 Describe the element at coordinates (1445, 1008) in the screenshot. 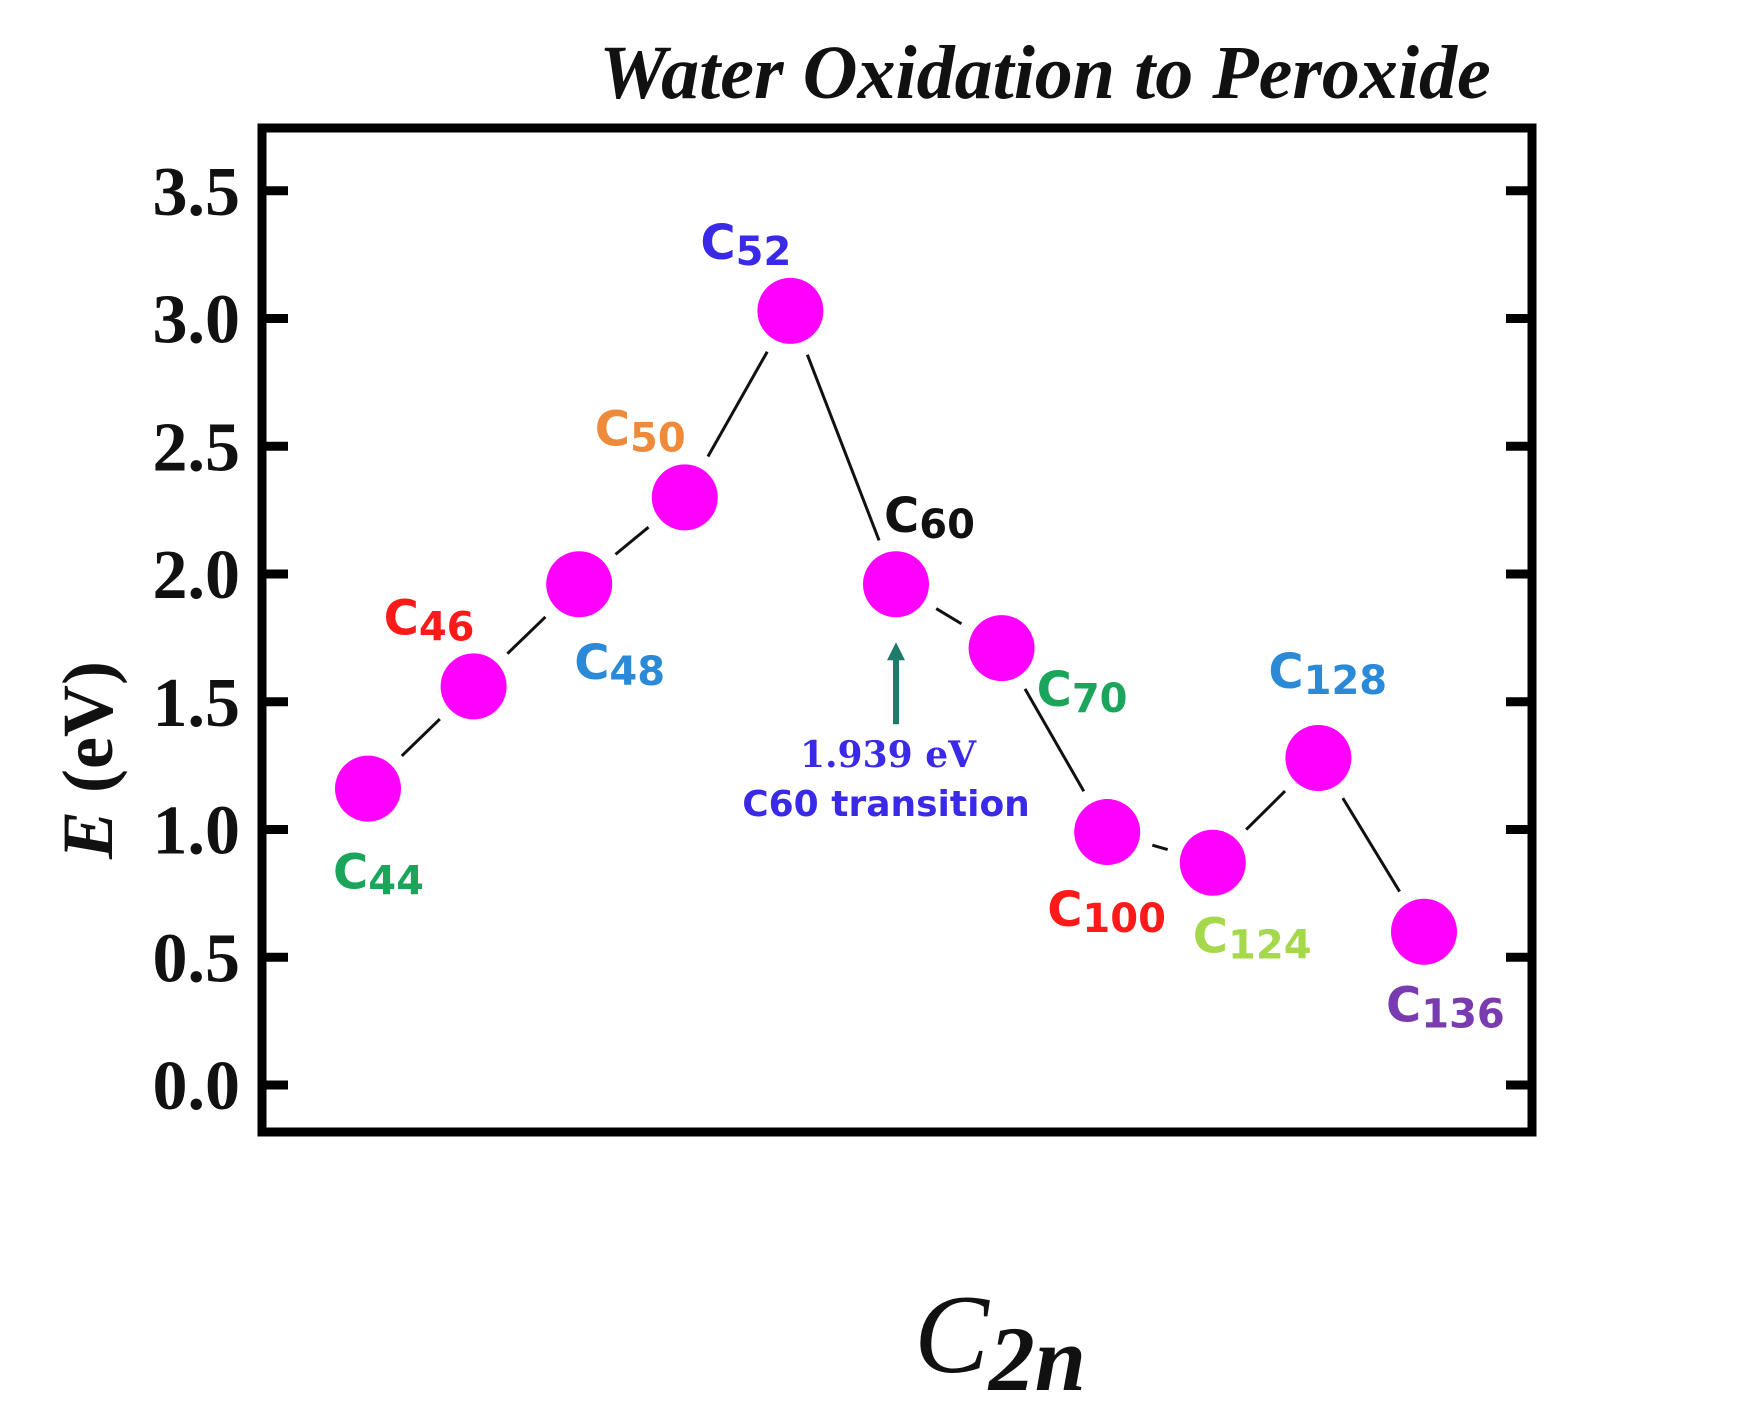

I see `point-label-c136: C136` at that location.